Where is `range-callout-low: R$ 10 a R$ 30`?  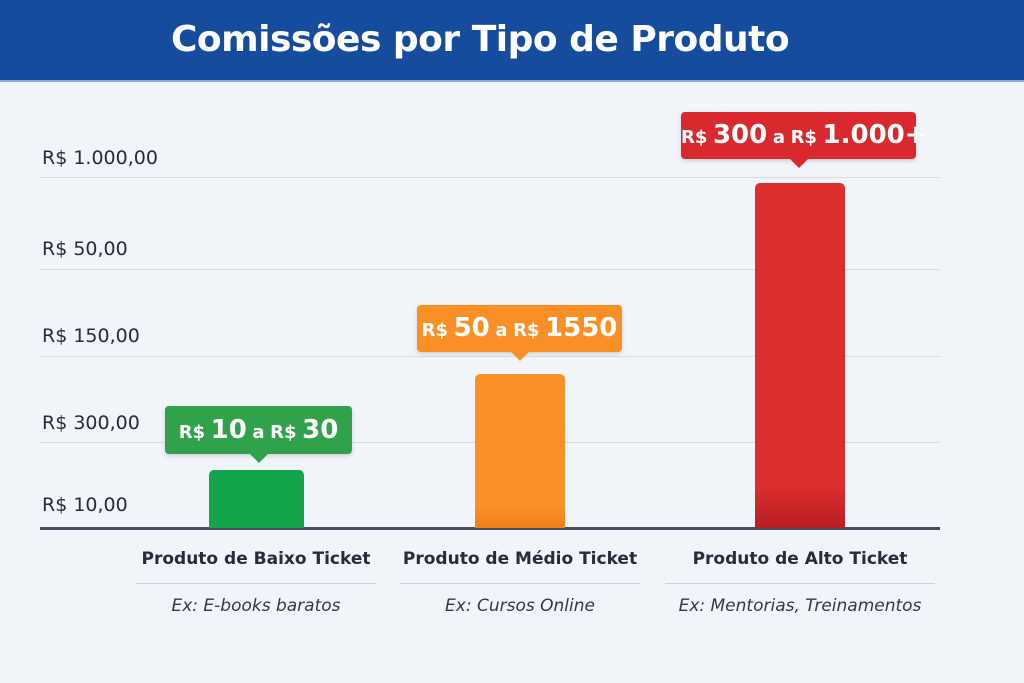
range-callout-low: R$ 10 a R$ 30 is located at coordinates (258, 434).